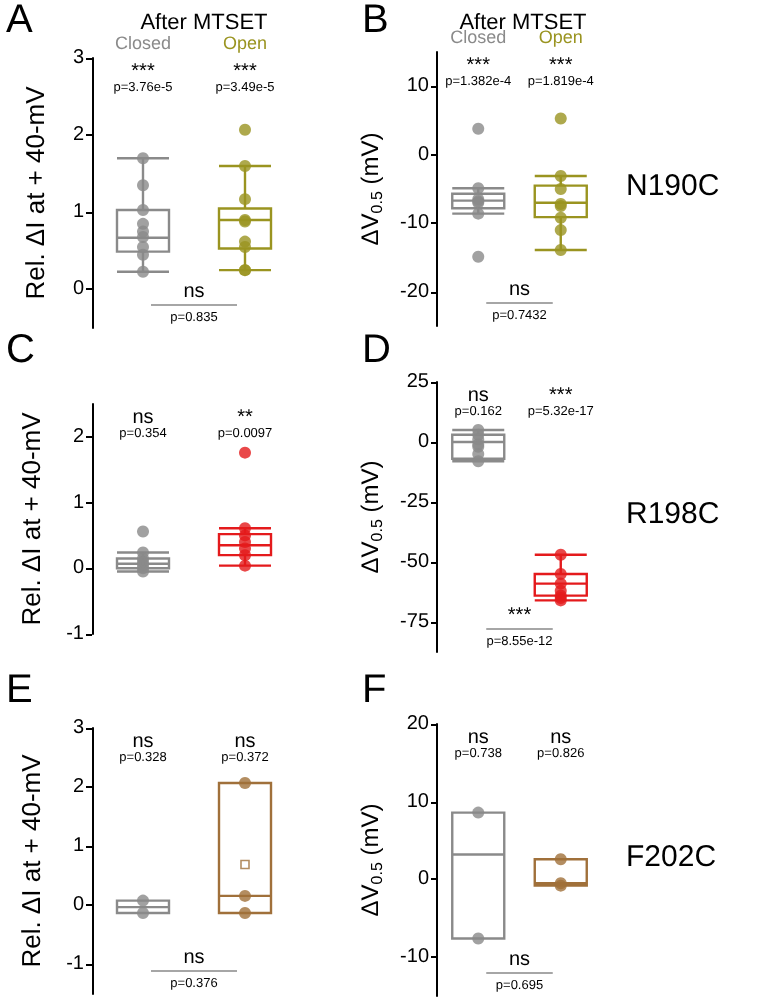 The width and height of the screenshot is (762, 1000). What do you see at coordinates (20, 21) in the screenshot?
I see `text: A` at bounding box center [20, 21].